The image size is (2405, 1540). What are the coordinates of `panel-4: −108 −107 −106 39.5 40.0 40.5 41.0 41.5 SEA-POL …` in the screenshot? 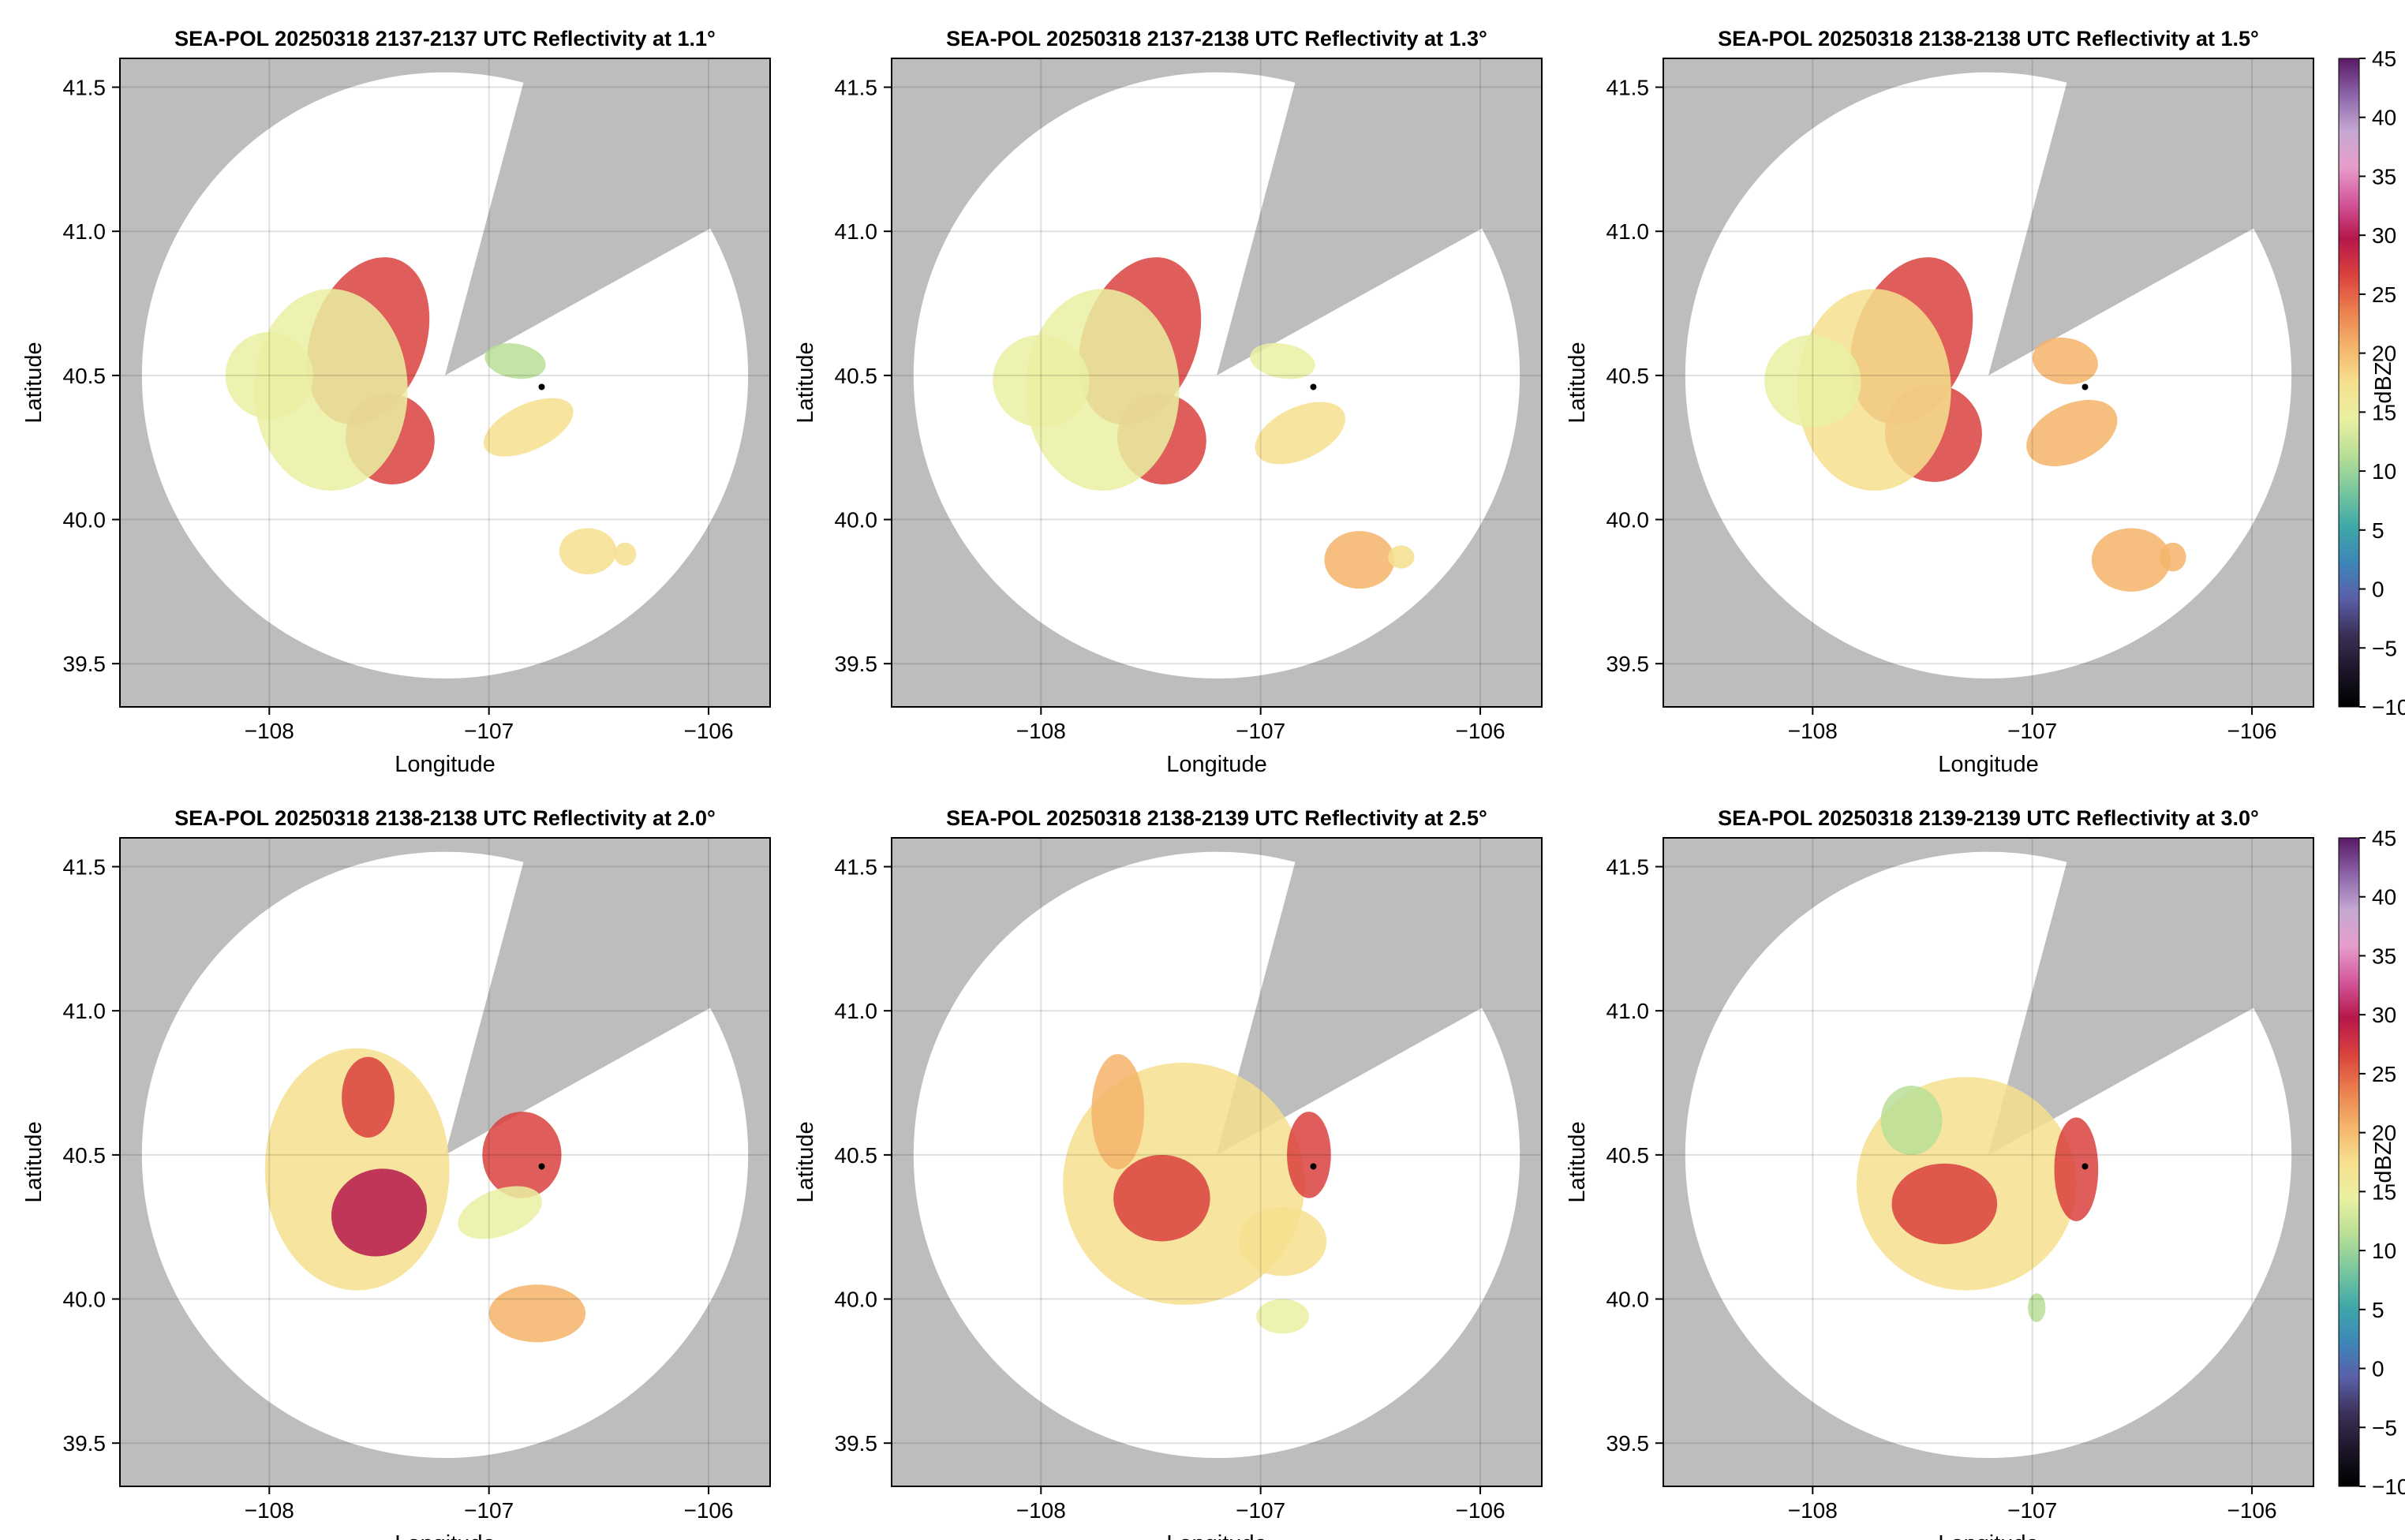 It's located at (396, 1173).